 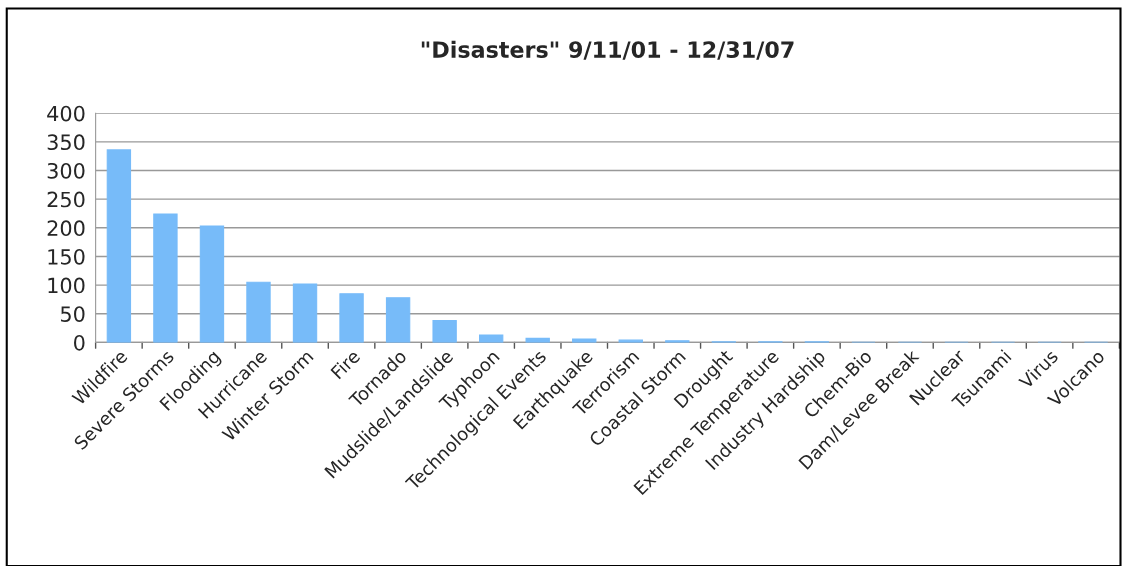 I want to click on y-tick-label: 50, so click(x=73, y=314).